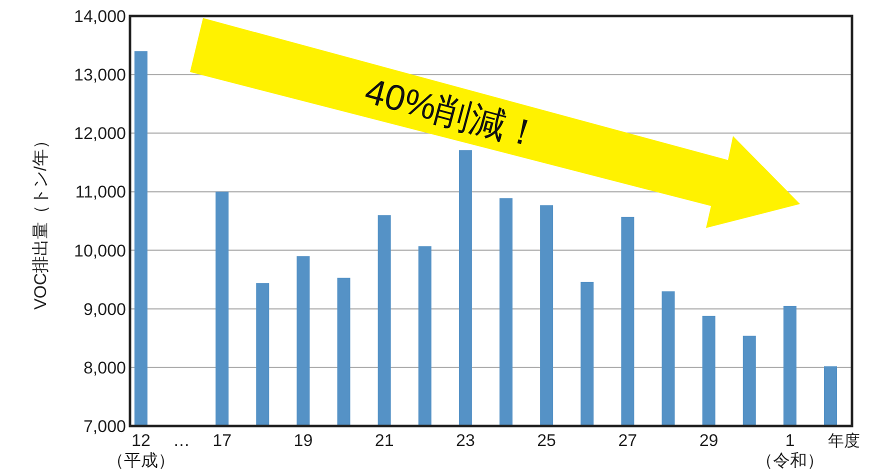 Image resolution: width=882 pixels, height=471 pixels. Describe the element at coordinates (708, 440) in the screenshot. I see `x-tick-label: 29` at that location.